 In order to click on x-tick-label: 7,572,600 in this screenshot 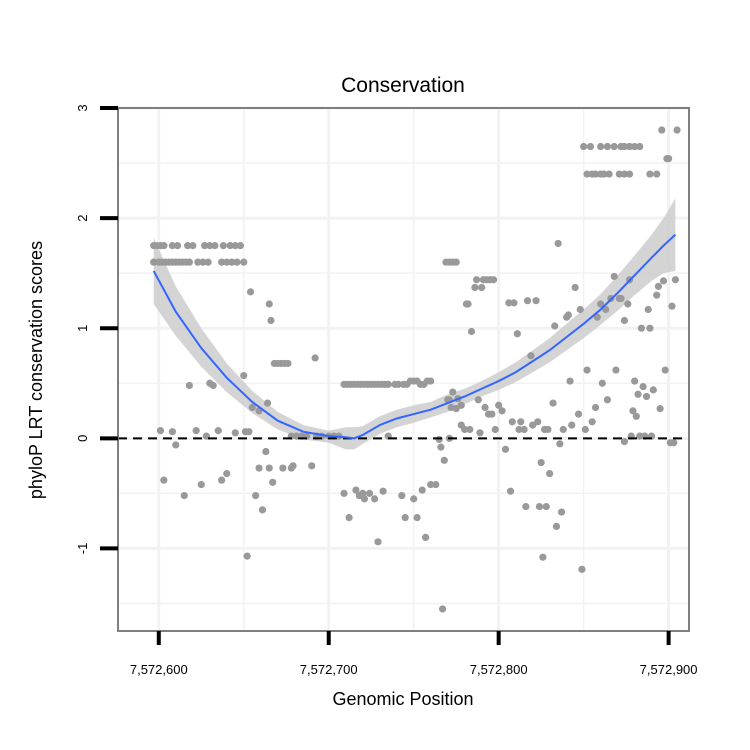, I will do `click(159, 669)`.